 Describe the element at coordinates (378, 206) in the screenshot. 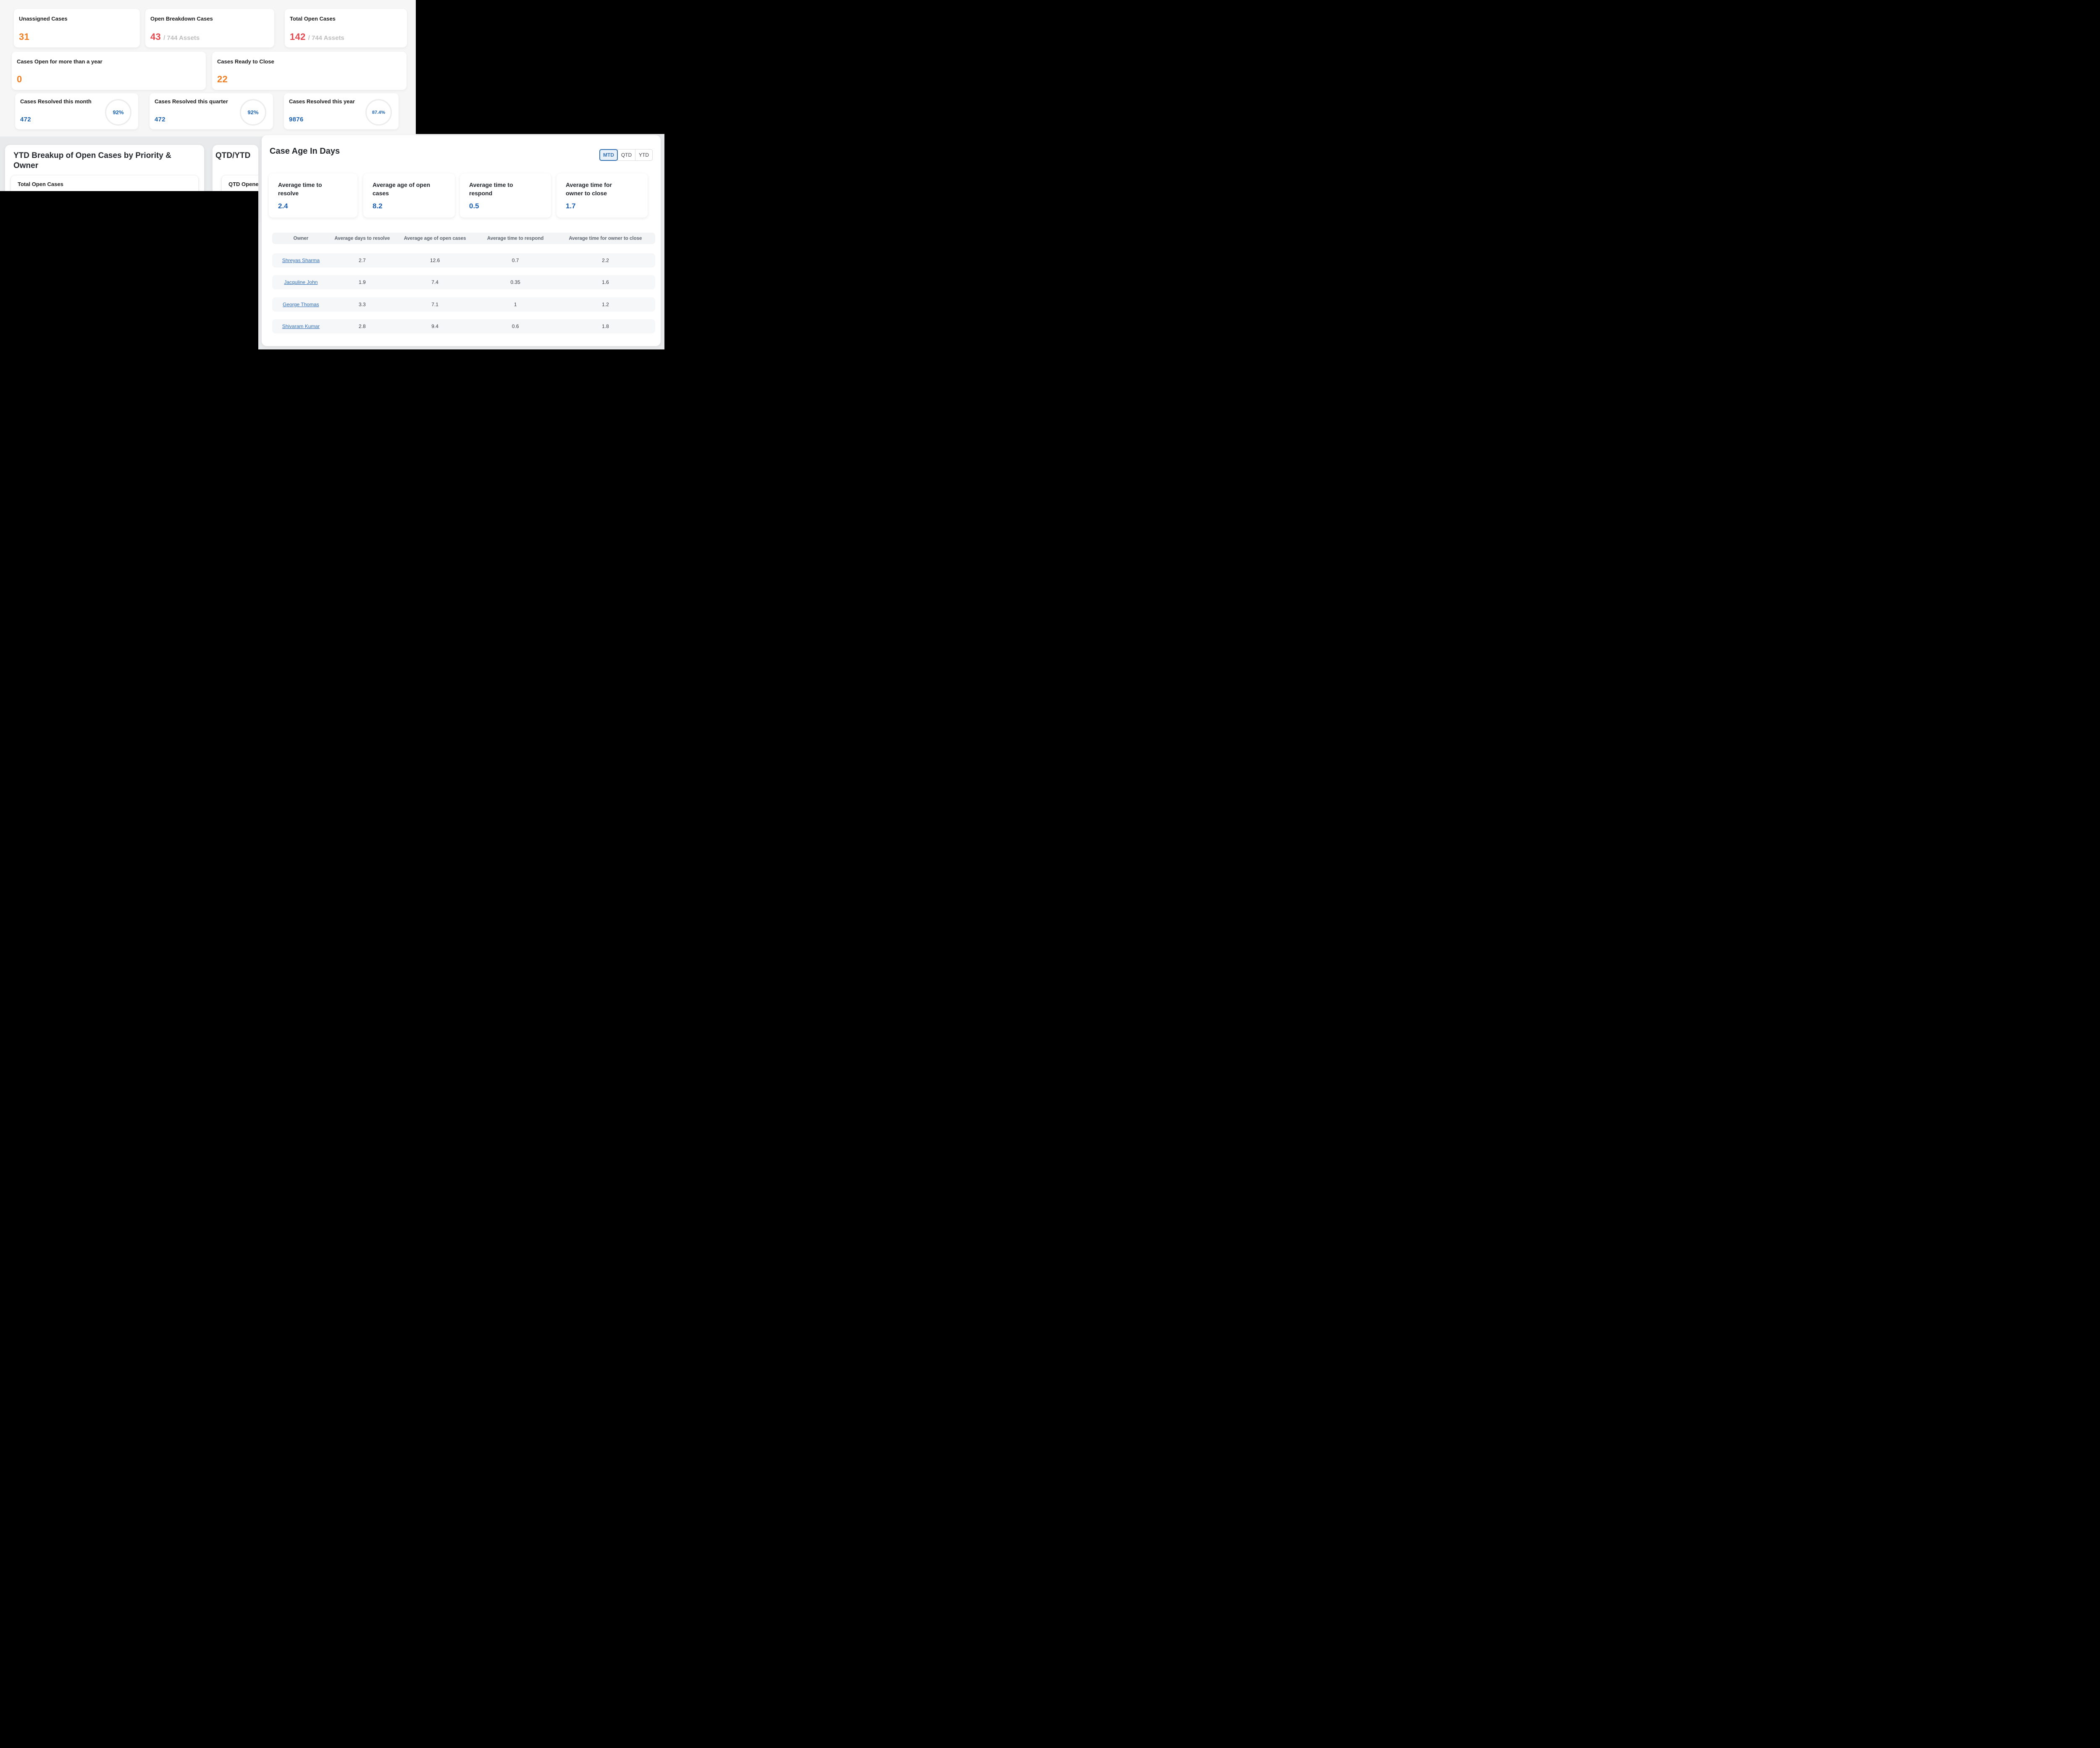

I see `stat-value: 8.2` at that location.